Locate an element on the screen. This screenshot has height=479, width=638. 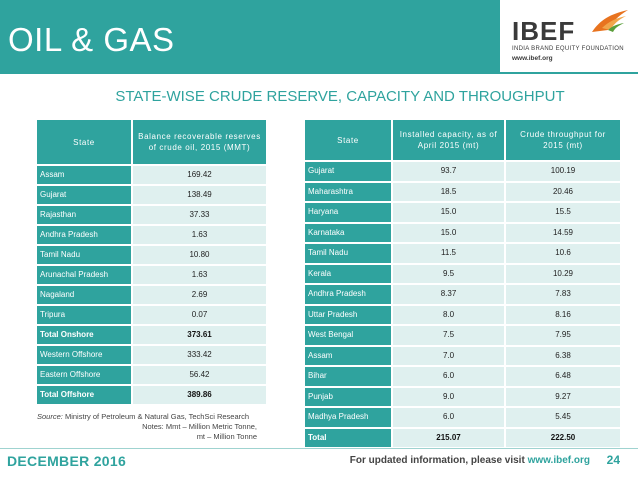
table-row: Haryana 15.0 15.5 is located at coordinates (462, 212).